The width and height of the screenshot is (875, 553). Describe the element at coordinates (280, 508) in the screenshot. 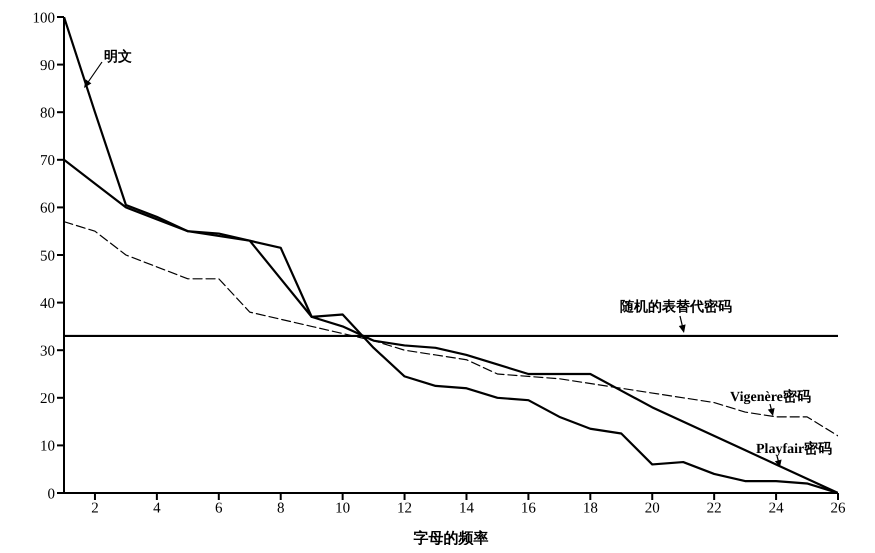

I see `x-tick-label: 8` at that location.